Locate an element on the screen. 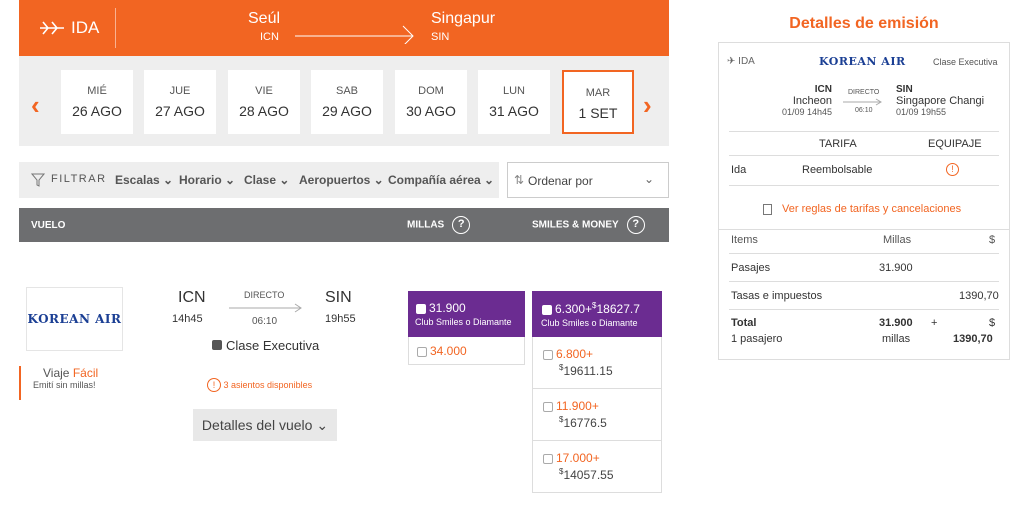  date-cell: MIÉ 26 AGO is located at coordinates (97, 102).